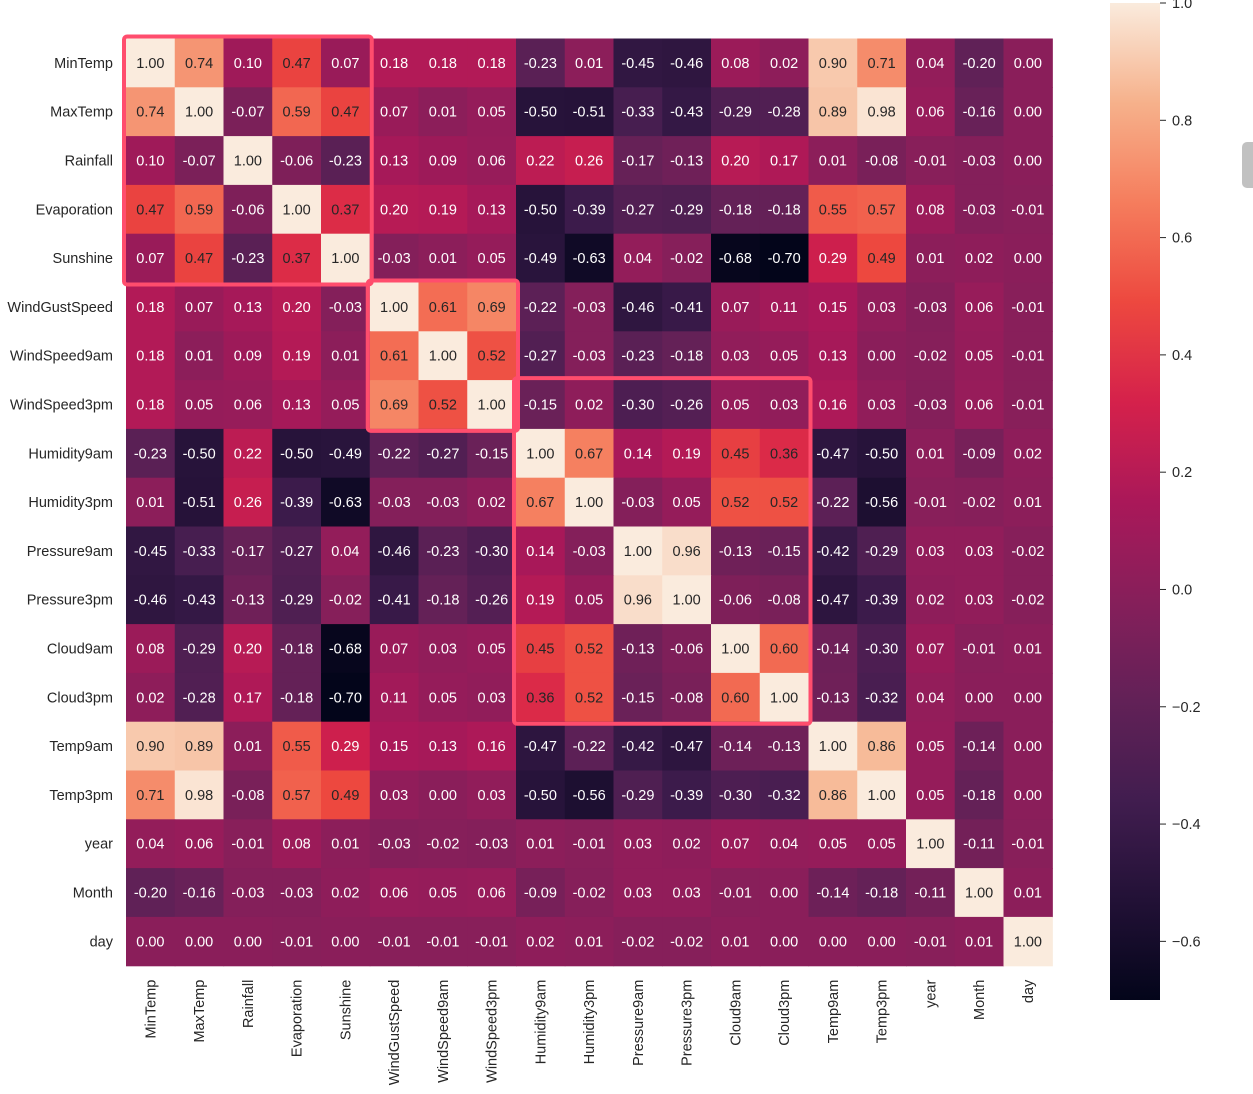  I want to click on heatmap-cell-Pressure3pm-Pressure3pm, so click(687, 600).